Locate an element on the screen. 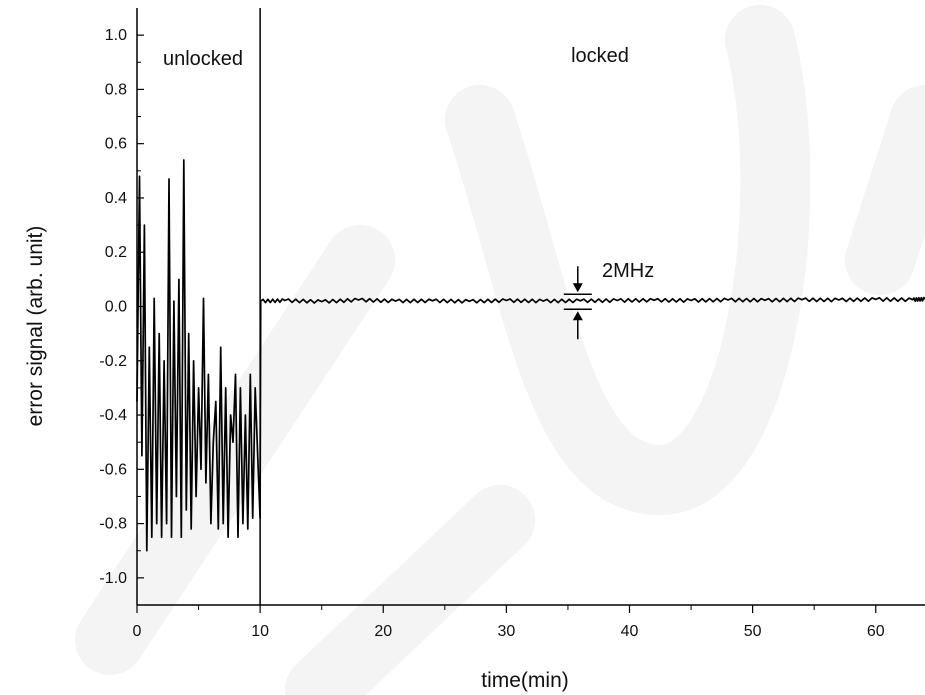  y-tick-label: 1.0 is located at coordinates (116, 35).